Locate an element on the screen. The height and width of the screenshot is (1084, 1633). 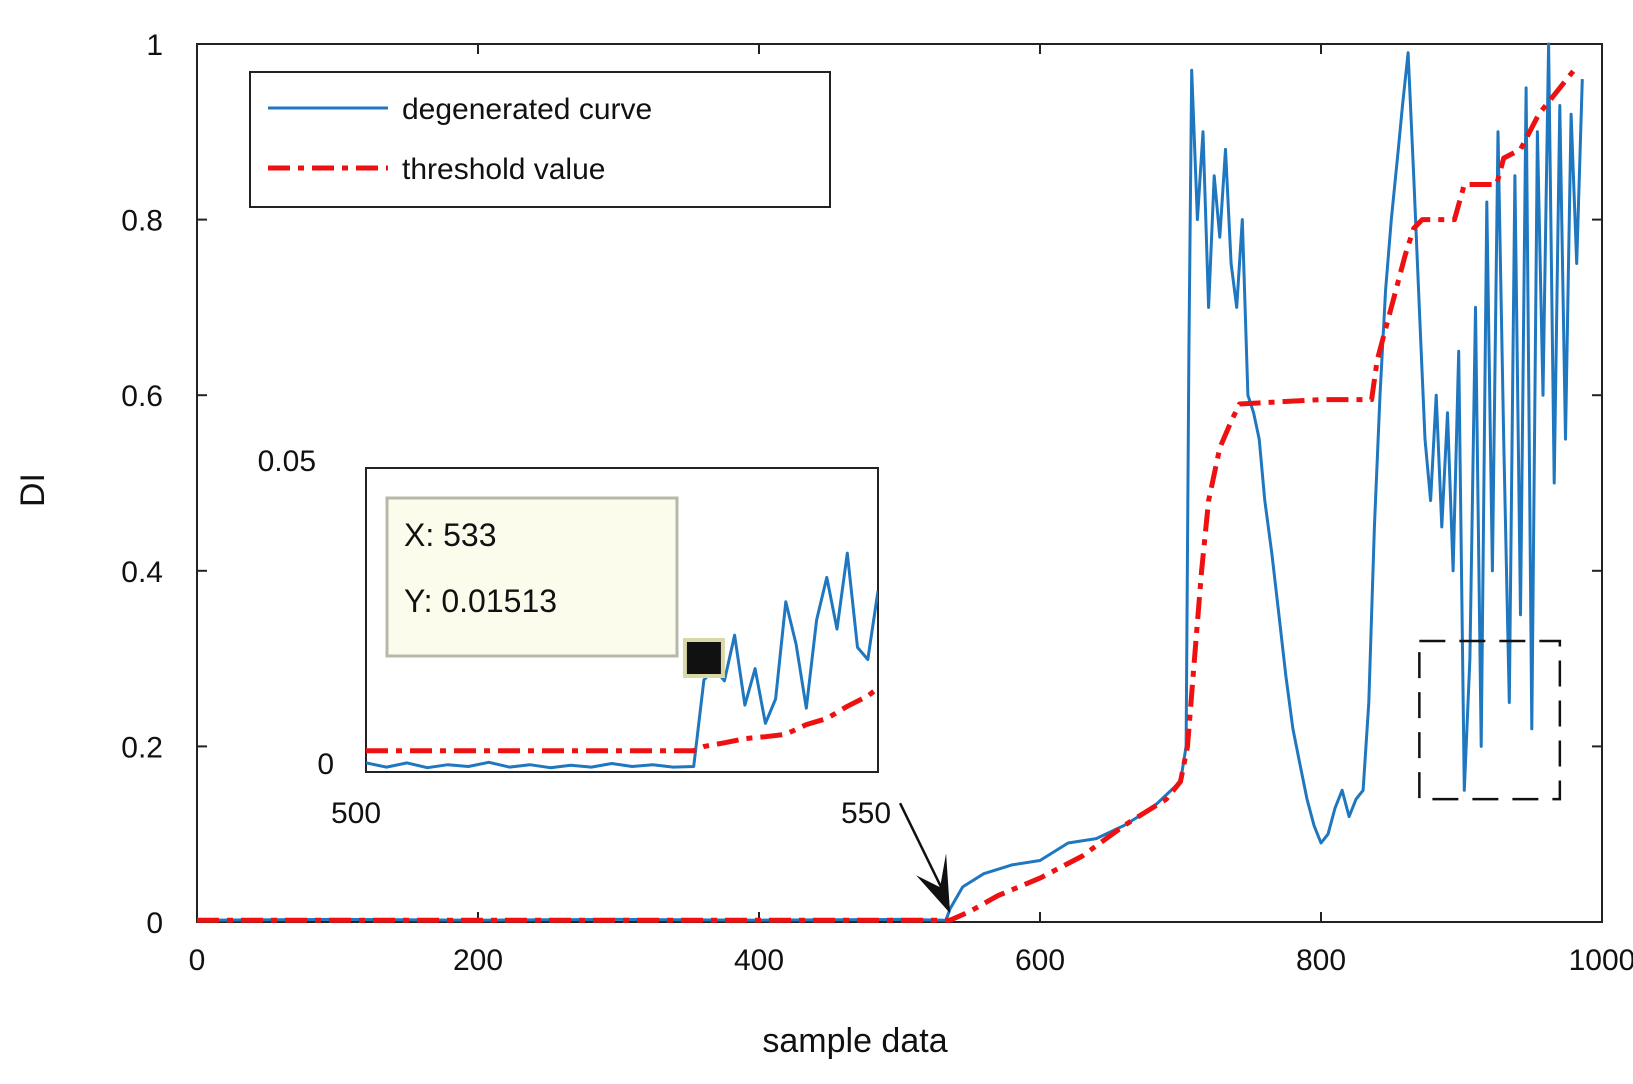
x-tick-label: 800 is located at coordinates (1321, 960).